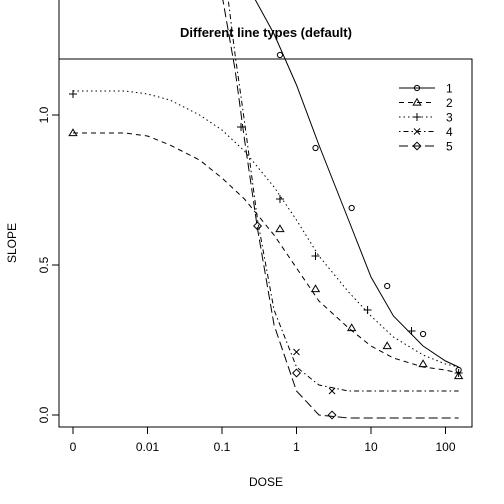  I want to click on legend-label: 2, so click(449, 103).